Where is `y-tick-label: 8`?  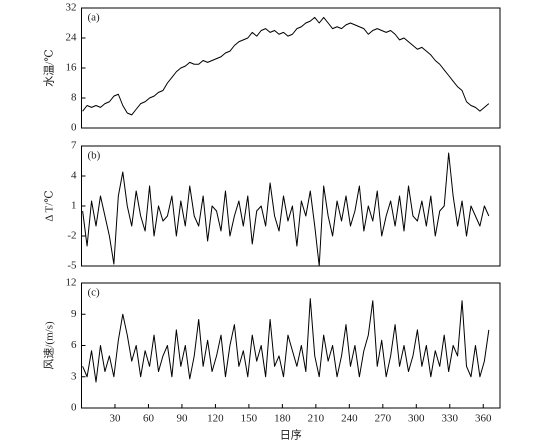
y-tick-label: 8 is located at coordinates (74, 98).